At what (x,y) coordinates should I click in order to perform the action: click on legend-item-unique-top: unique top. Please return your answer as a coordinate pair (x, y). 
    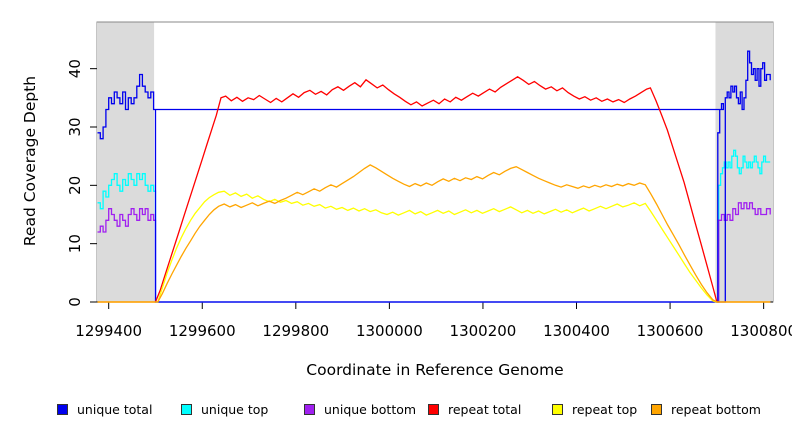
    Looking at the image, I should click on (224, 409).